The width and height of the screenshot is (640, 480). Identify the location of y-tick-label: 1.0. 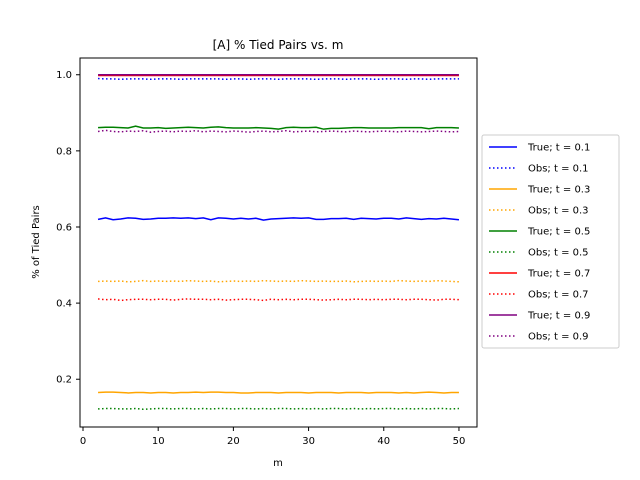
(64, 75).